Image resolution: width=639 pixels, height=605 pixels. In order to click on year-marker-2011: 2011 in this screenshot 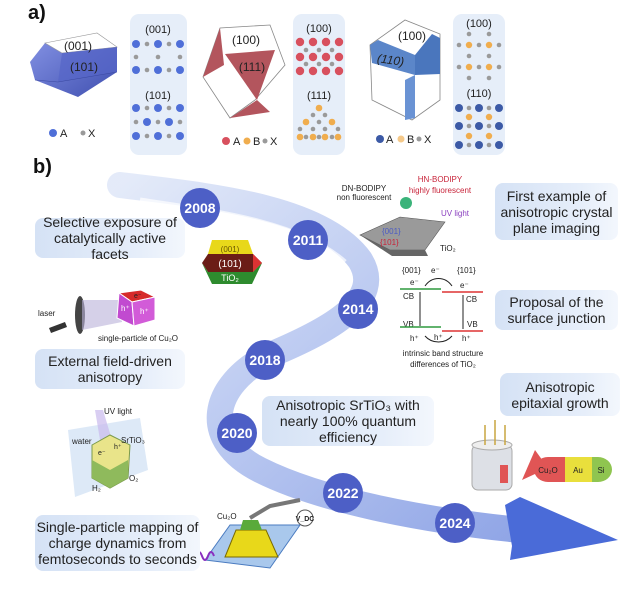, I will do `click(308, 240)`.